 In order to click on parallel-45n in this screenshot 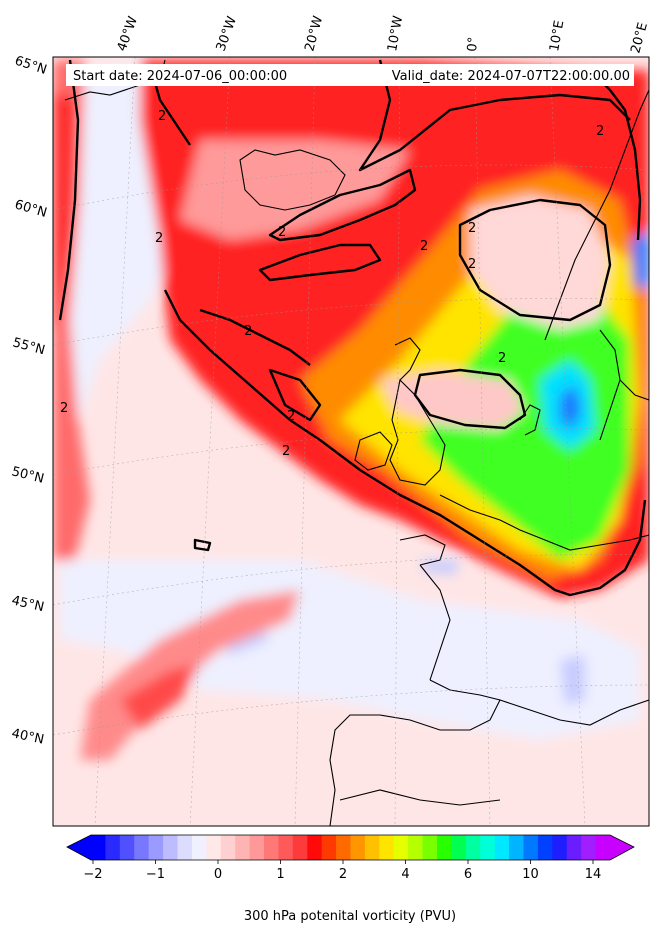, I will do `click(351, 580)`.